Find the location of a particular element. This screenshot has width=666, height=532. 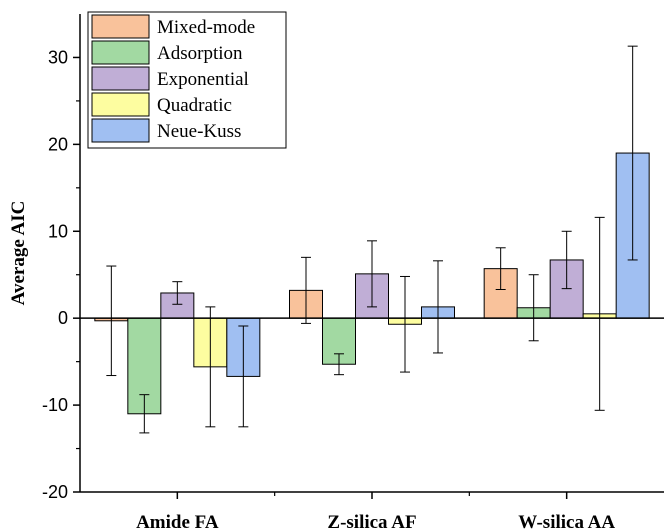

legend-label: Quadratic is located at coordinates (194, 105).